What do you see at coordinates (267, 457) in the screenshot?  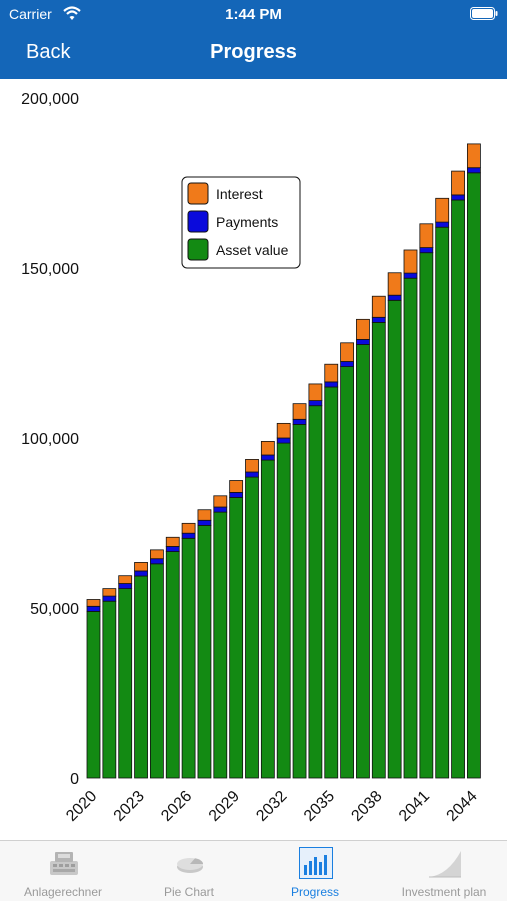 I see `bar-payments-2031` at bounding box center [267, 457].